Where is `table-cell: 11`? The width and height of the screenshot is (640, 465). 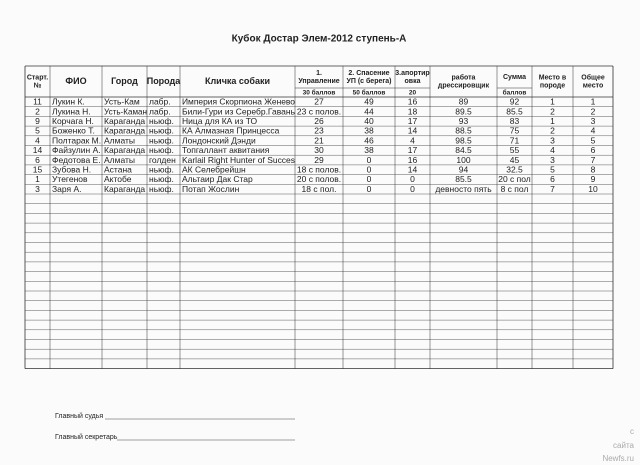 table-cell: 11 is located at coordinates (37, 102).